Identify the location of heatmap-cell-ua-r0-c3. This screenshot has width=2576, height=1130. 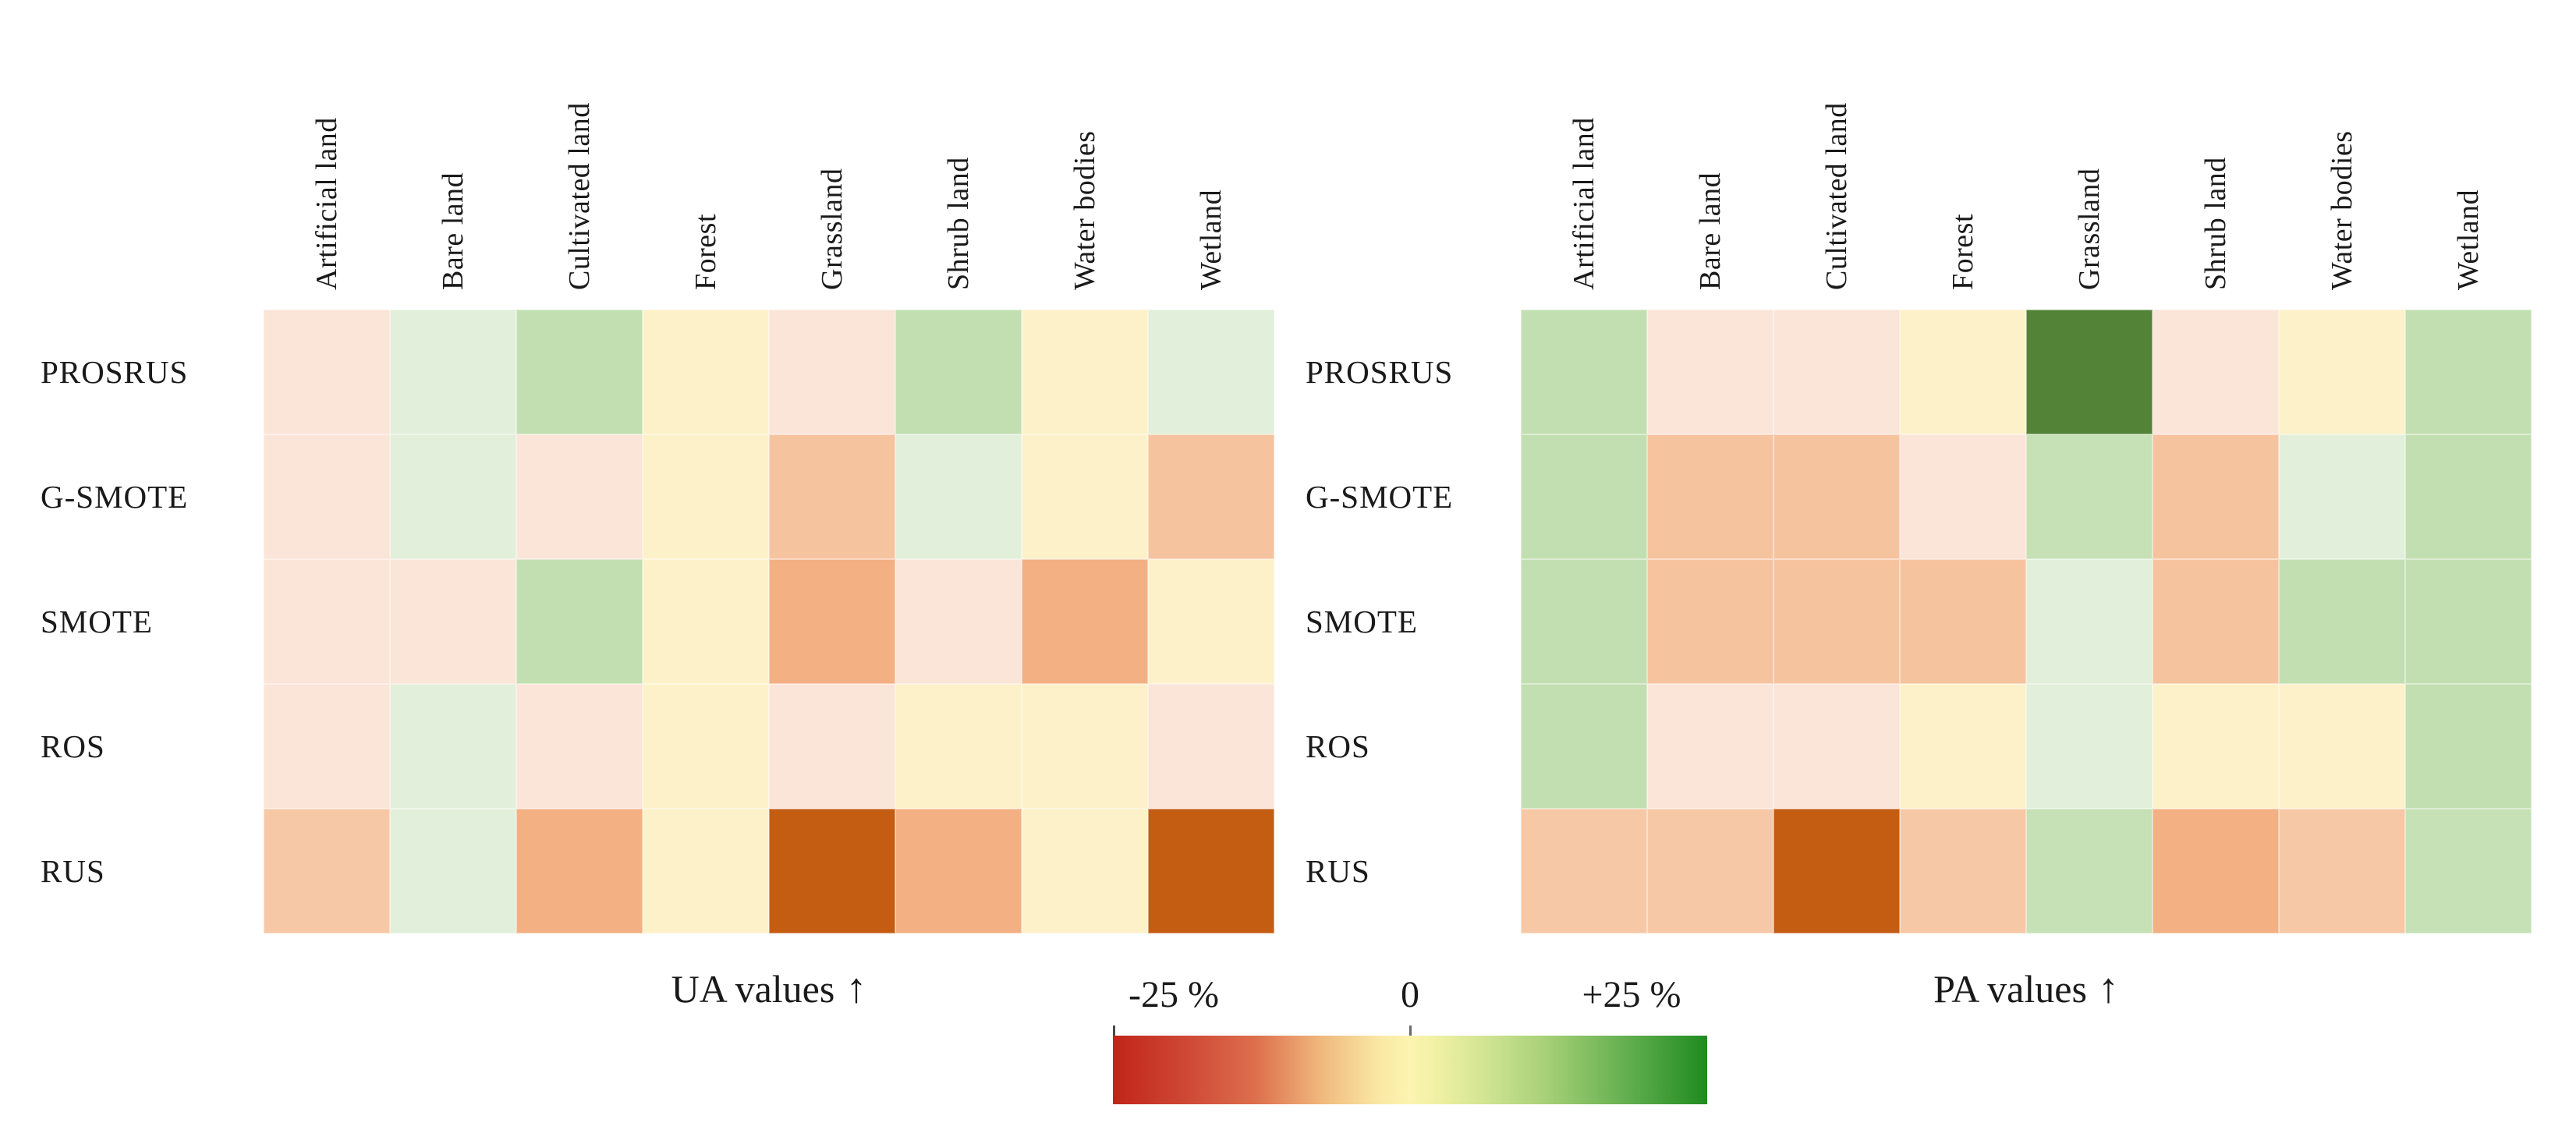
(706, 372).